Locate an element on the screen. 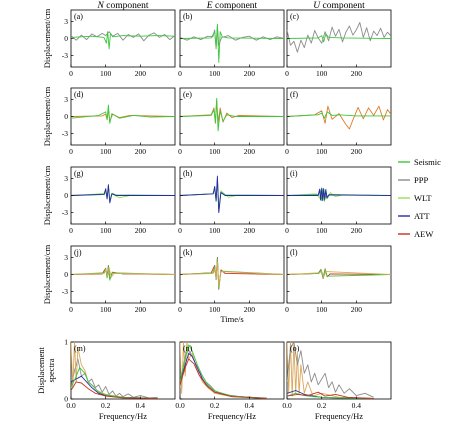 This screenshot has width=474, height=425. column-title-e: E component is located at coordinates (232, 6).